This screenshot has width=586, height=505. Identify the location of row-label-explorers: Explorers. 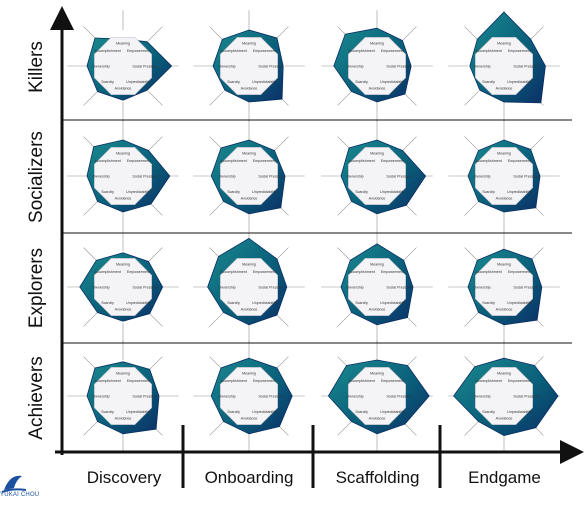
(36, 288).